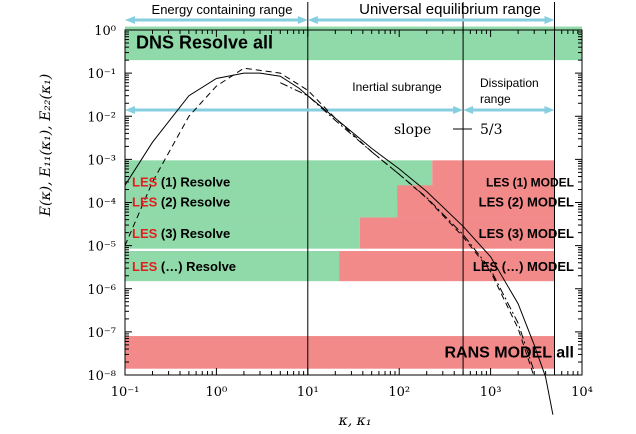 The width and height of the screenshot is (636, 434). What do you see at coordinates (196, 266) in the screenshot?
I see `resolve-text: (…) Resolve` at bounding box center [196, 266].